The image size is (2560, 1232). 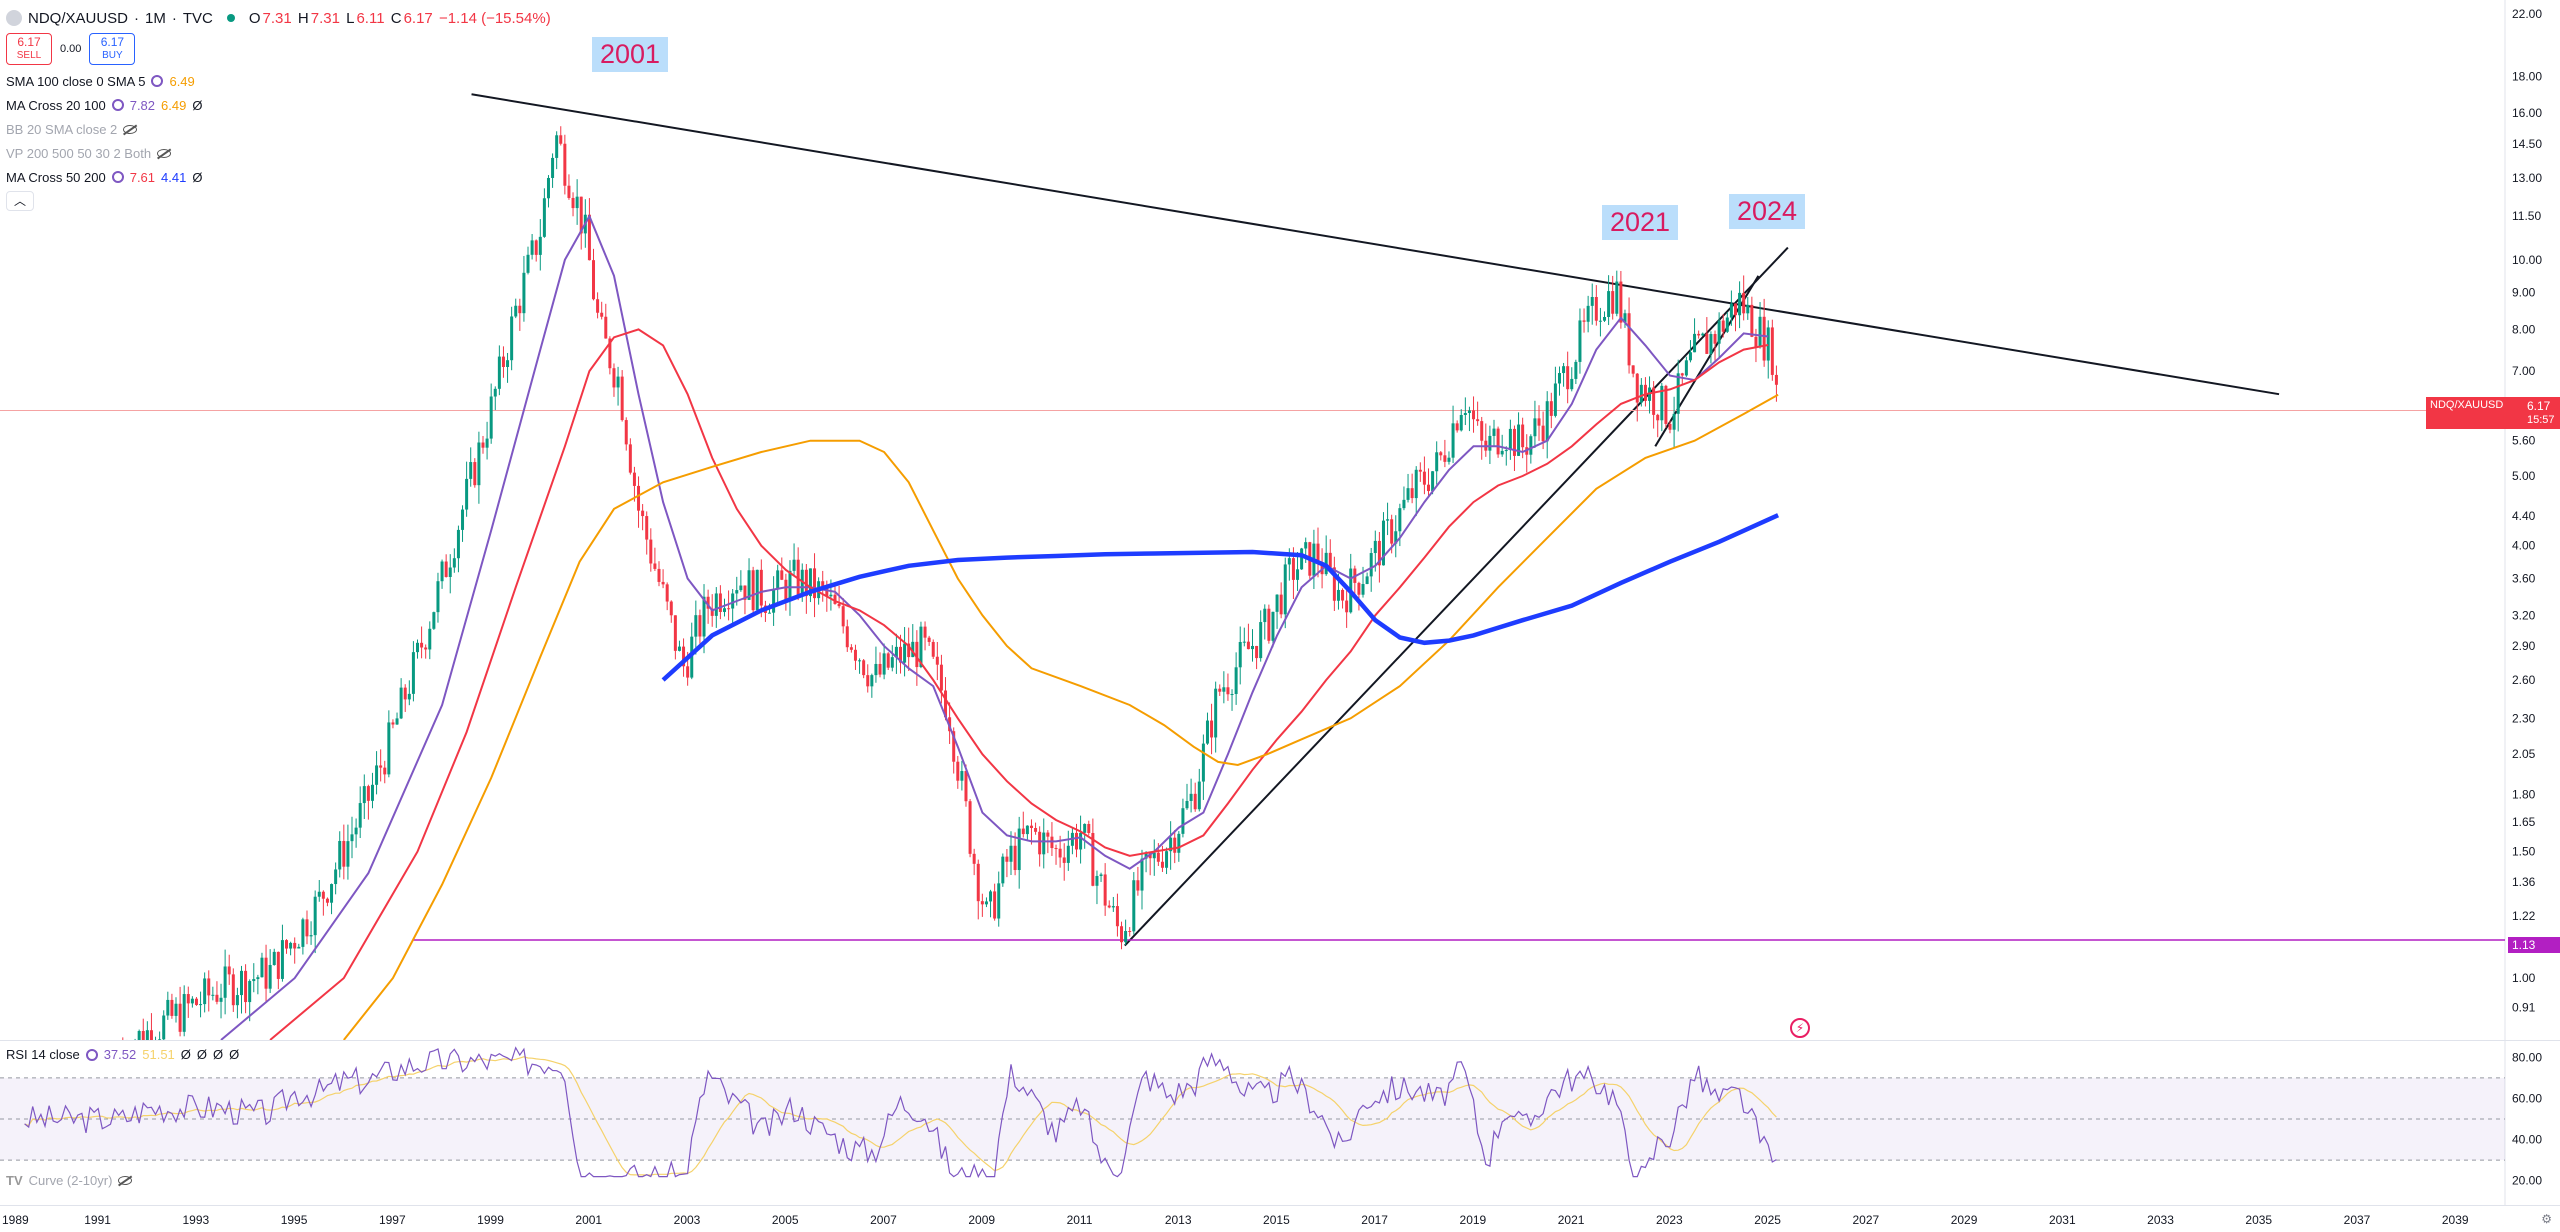 What do you see at coordinates (2258, 1220) in the screenshot?
I see `time-tick-label: 2035` at bounding box center [2258, 1220].